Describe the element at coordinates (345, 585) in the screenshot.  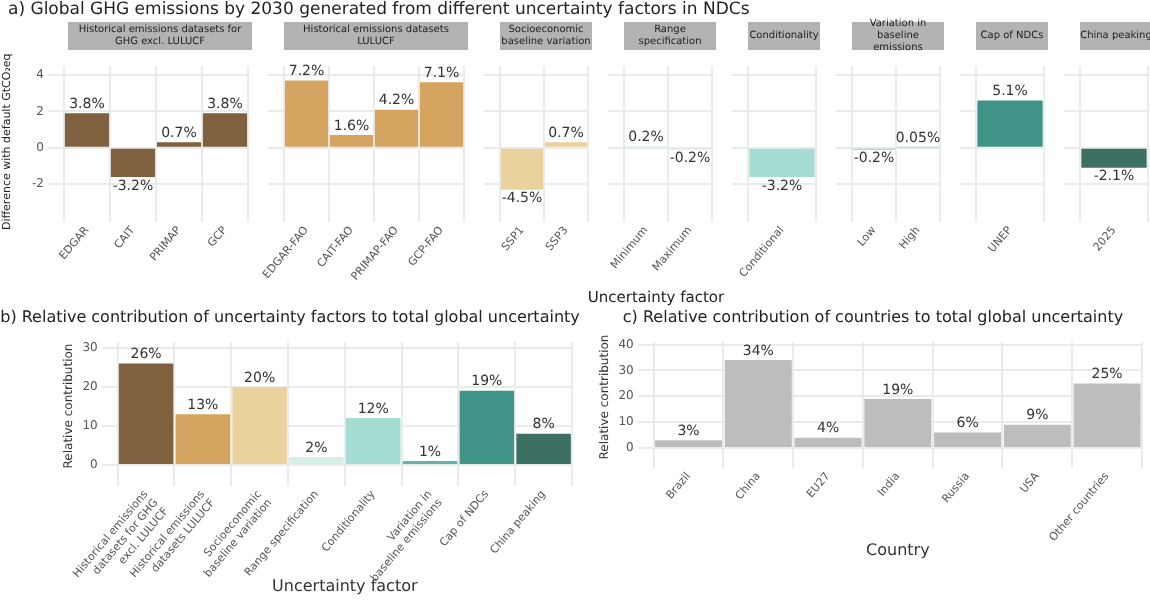
I see `x-axis-title: Uncertainty factor` at that location.